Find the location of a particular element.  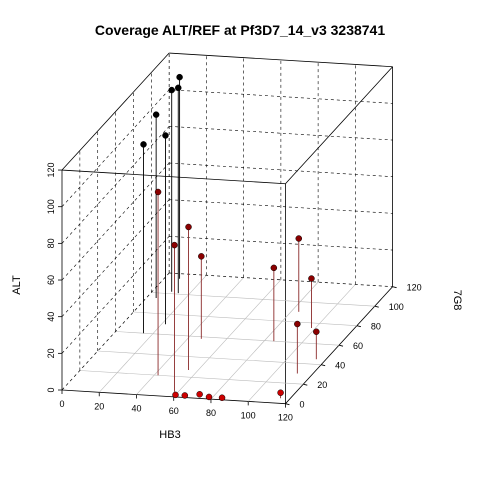

y-tick-label: 0 is located at coordinates (301, 405).